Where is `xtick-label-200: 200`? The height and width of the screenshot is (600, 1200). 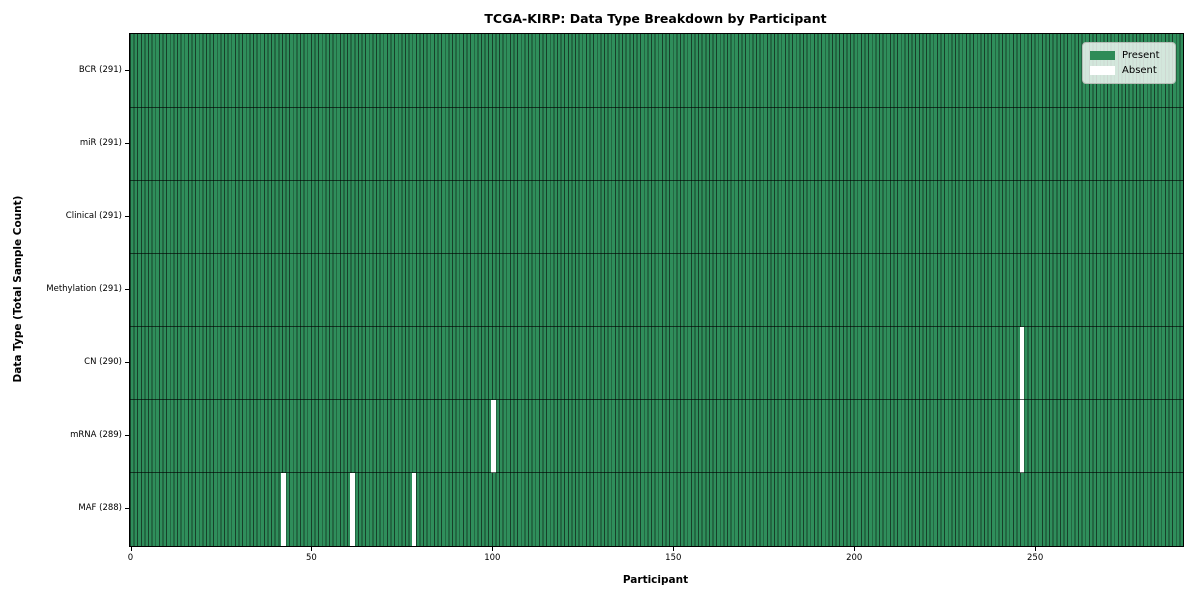
xtick-label-200: 200 is located at coordinates (854, 558).